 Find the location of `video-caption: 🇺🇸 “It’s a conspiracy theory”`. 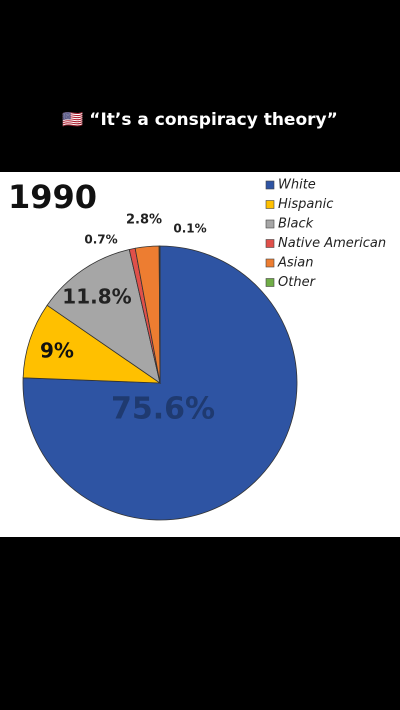

video-caption: 🇺🇸 “It’s a conspiracy theory” is located at coordinates (200, 120).